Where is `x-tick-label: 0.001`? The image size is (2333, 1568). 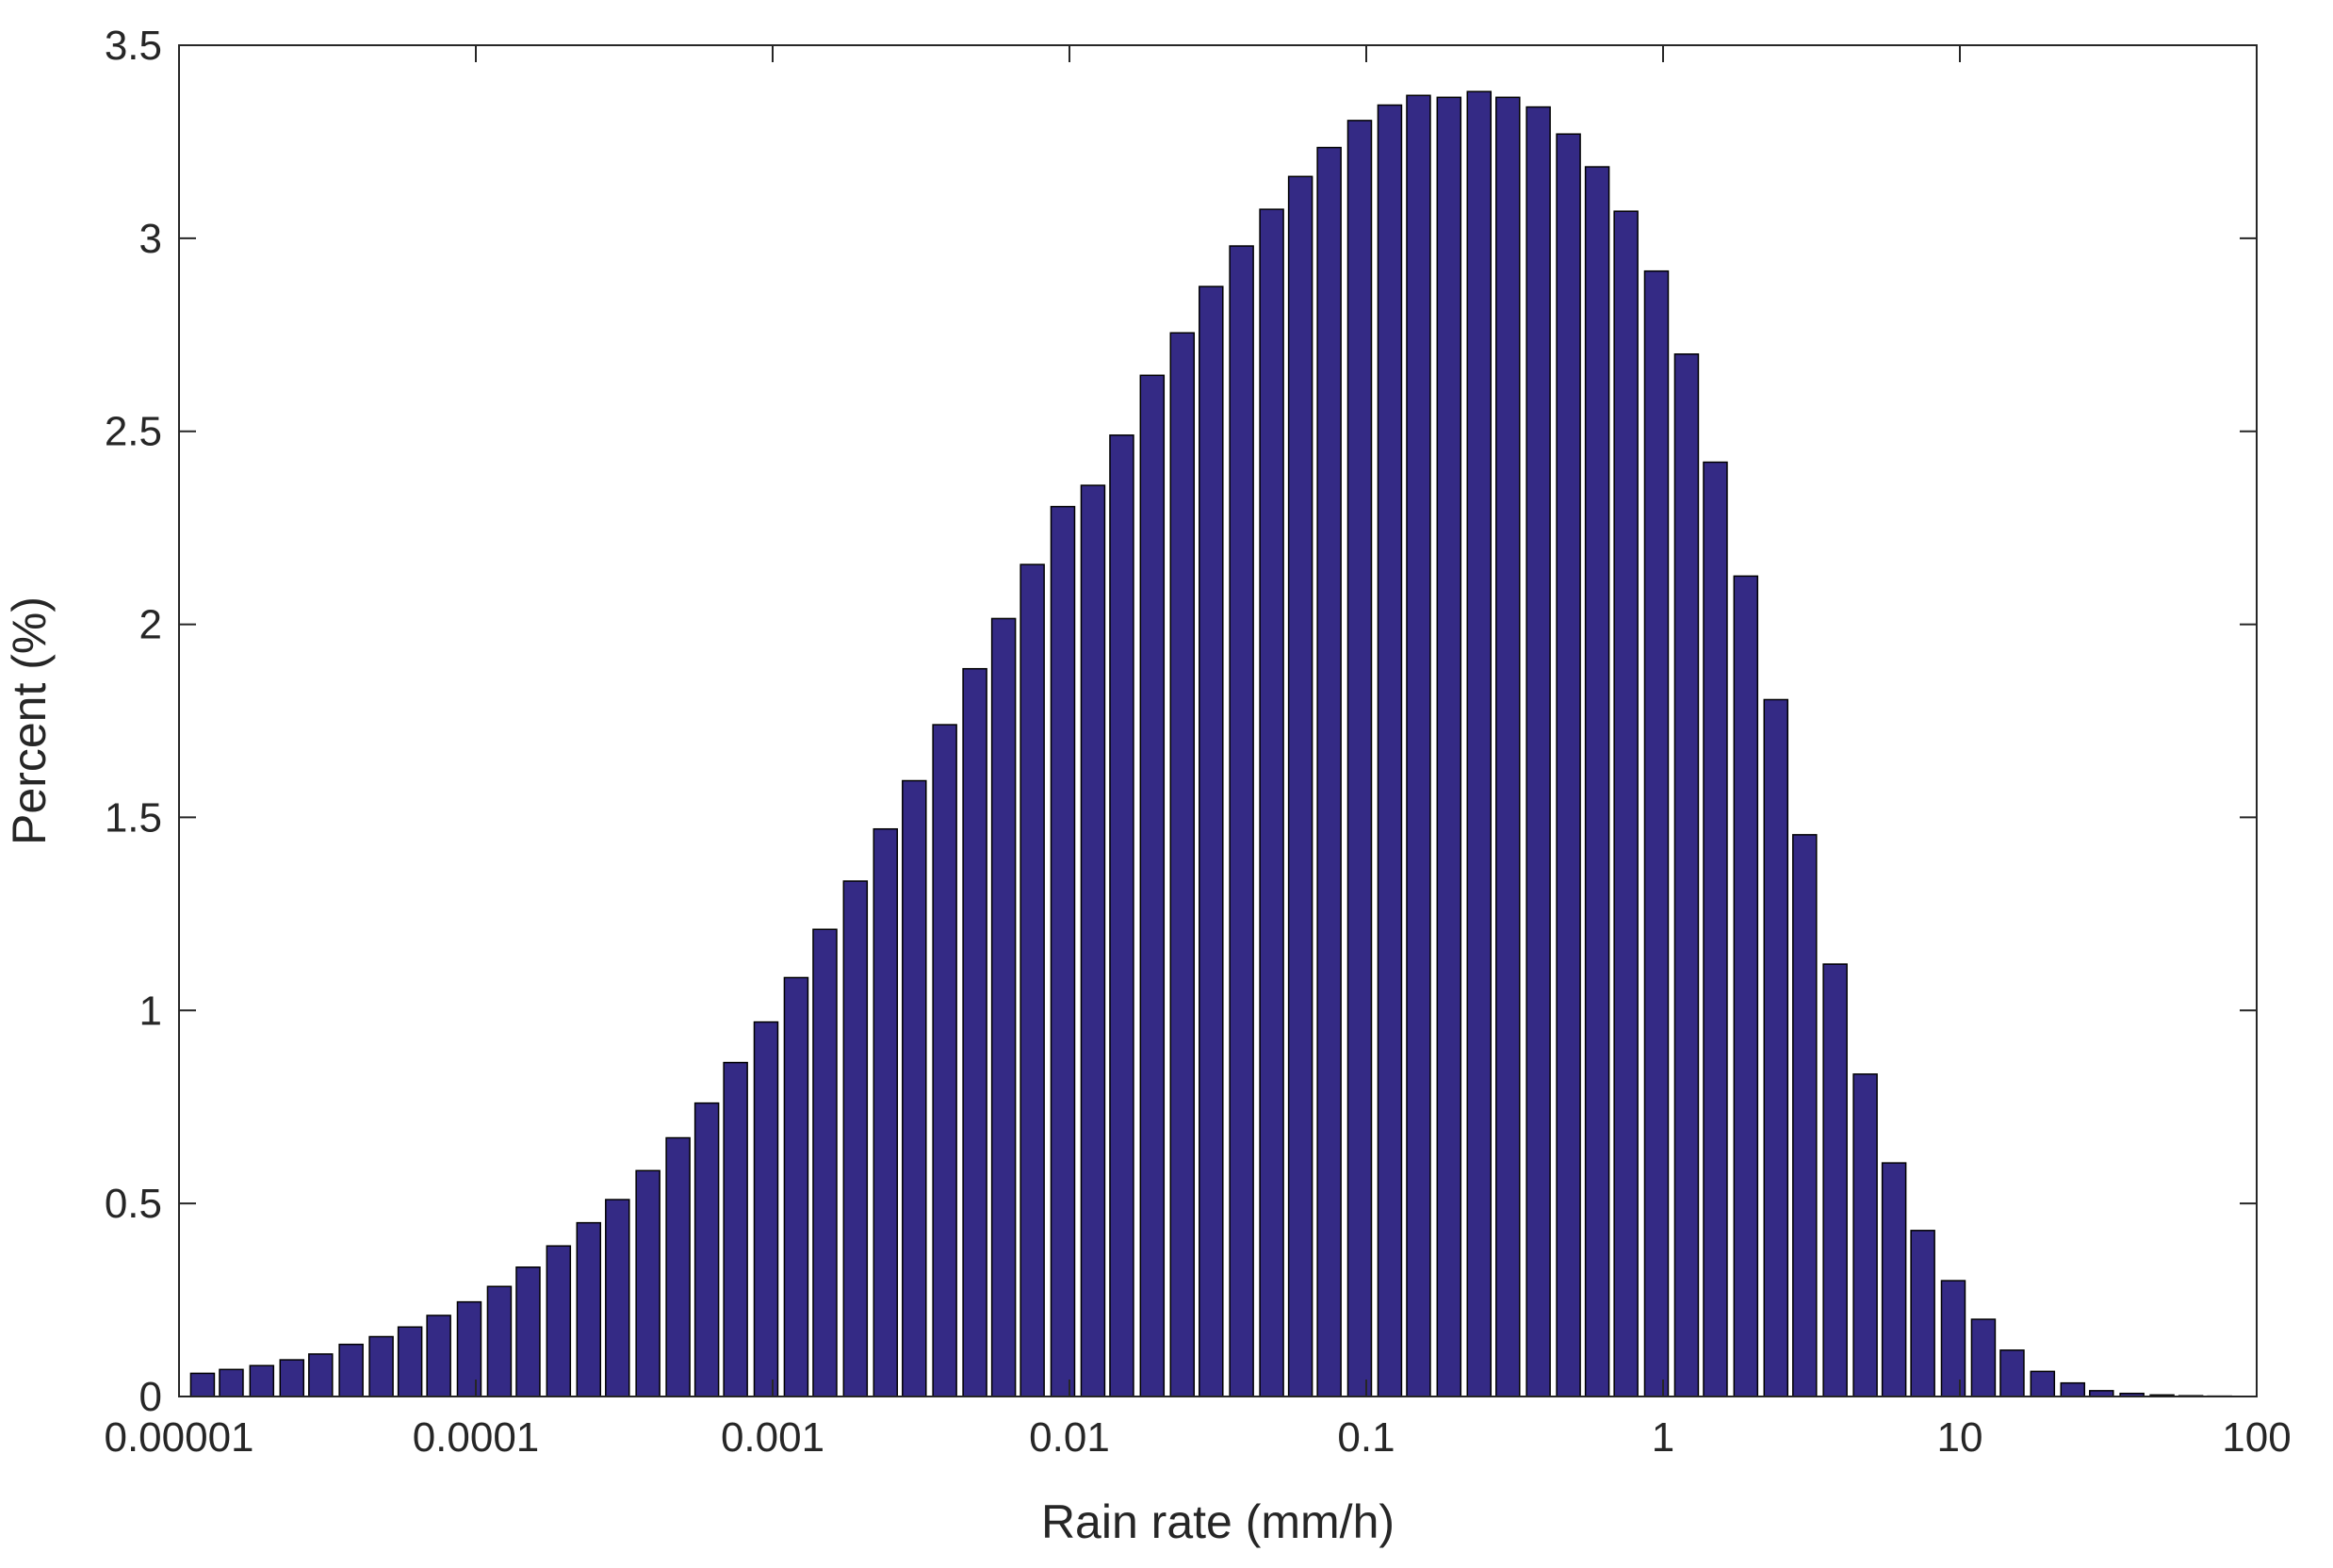 x-tick-label: 0.001 is located at coordinates (773, 1437).